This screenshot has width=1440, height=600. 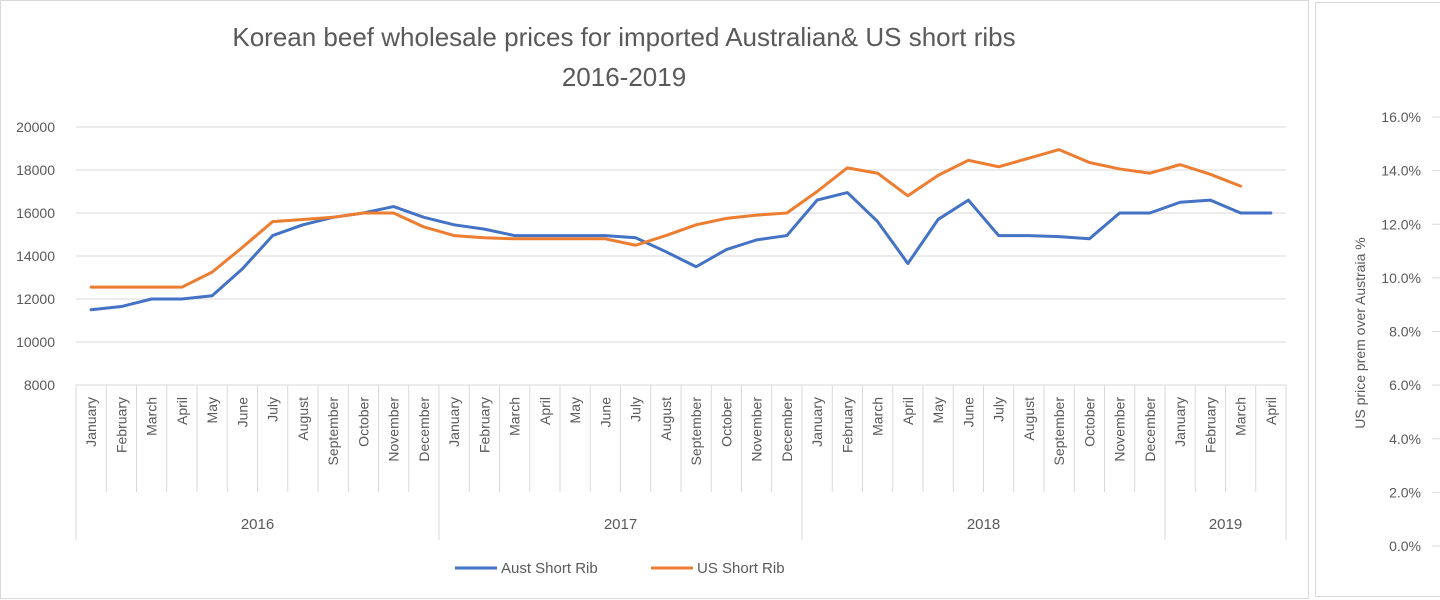 I want to click on premium-y-tick-label: 10.0%, so click(x=1401, y=278).